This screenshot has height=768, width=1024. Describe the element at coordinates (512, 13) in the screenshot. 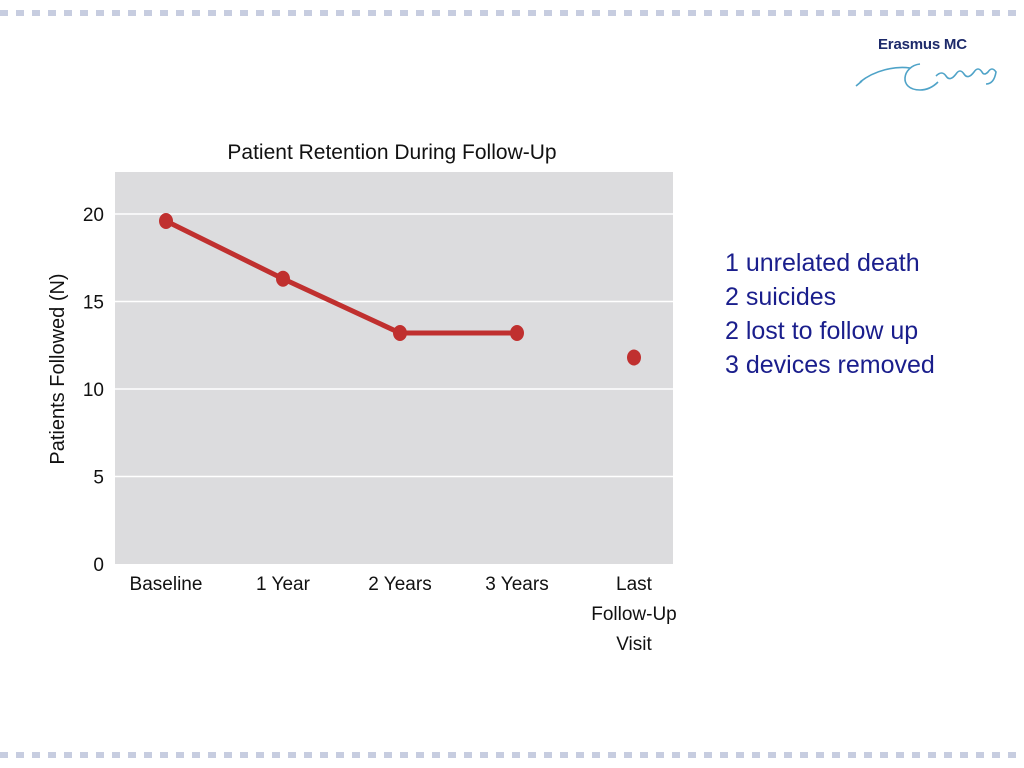

I see `top-dashed-border` at that location.